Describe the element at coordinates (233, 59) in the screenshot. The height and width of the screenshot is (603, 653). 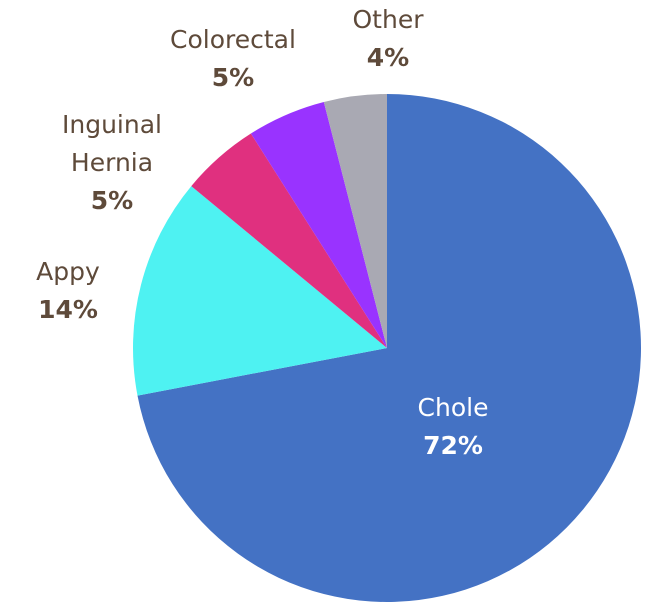
I see `slice-label: Colorectal 5%` at that location.